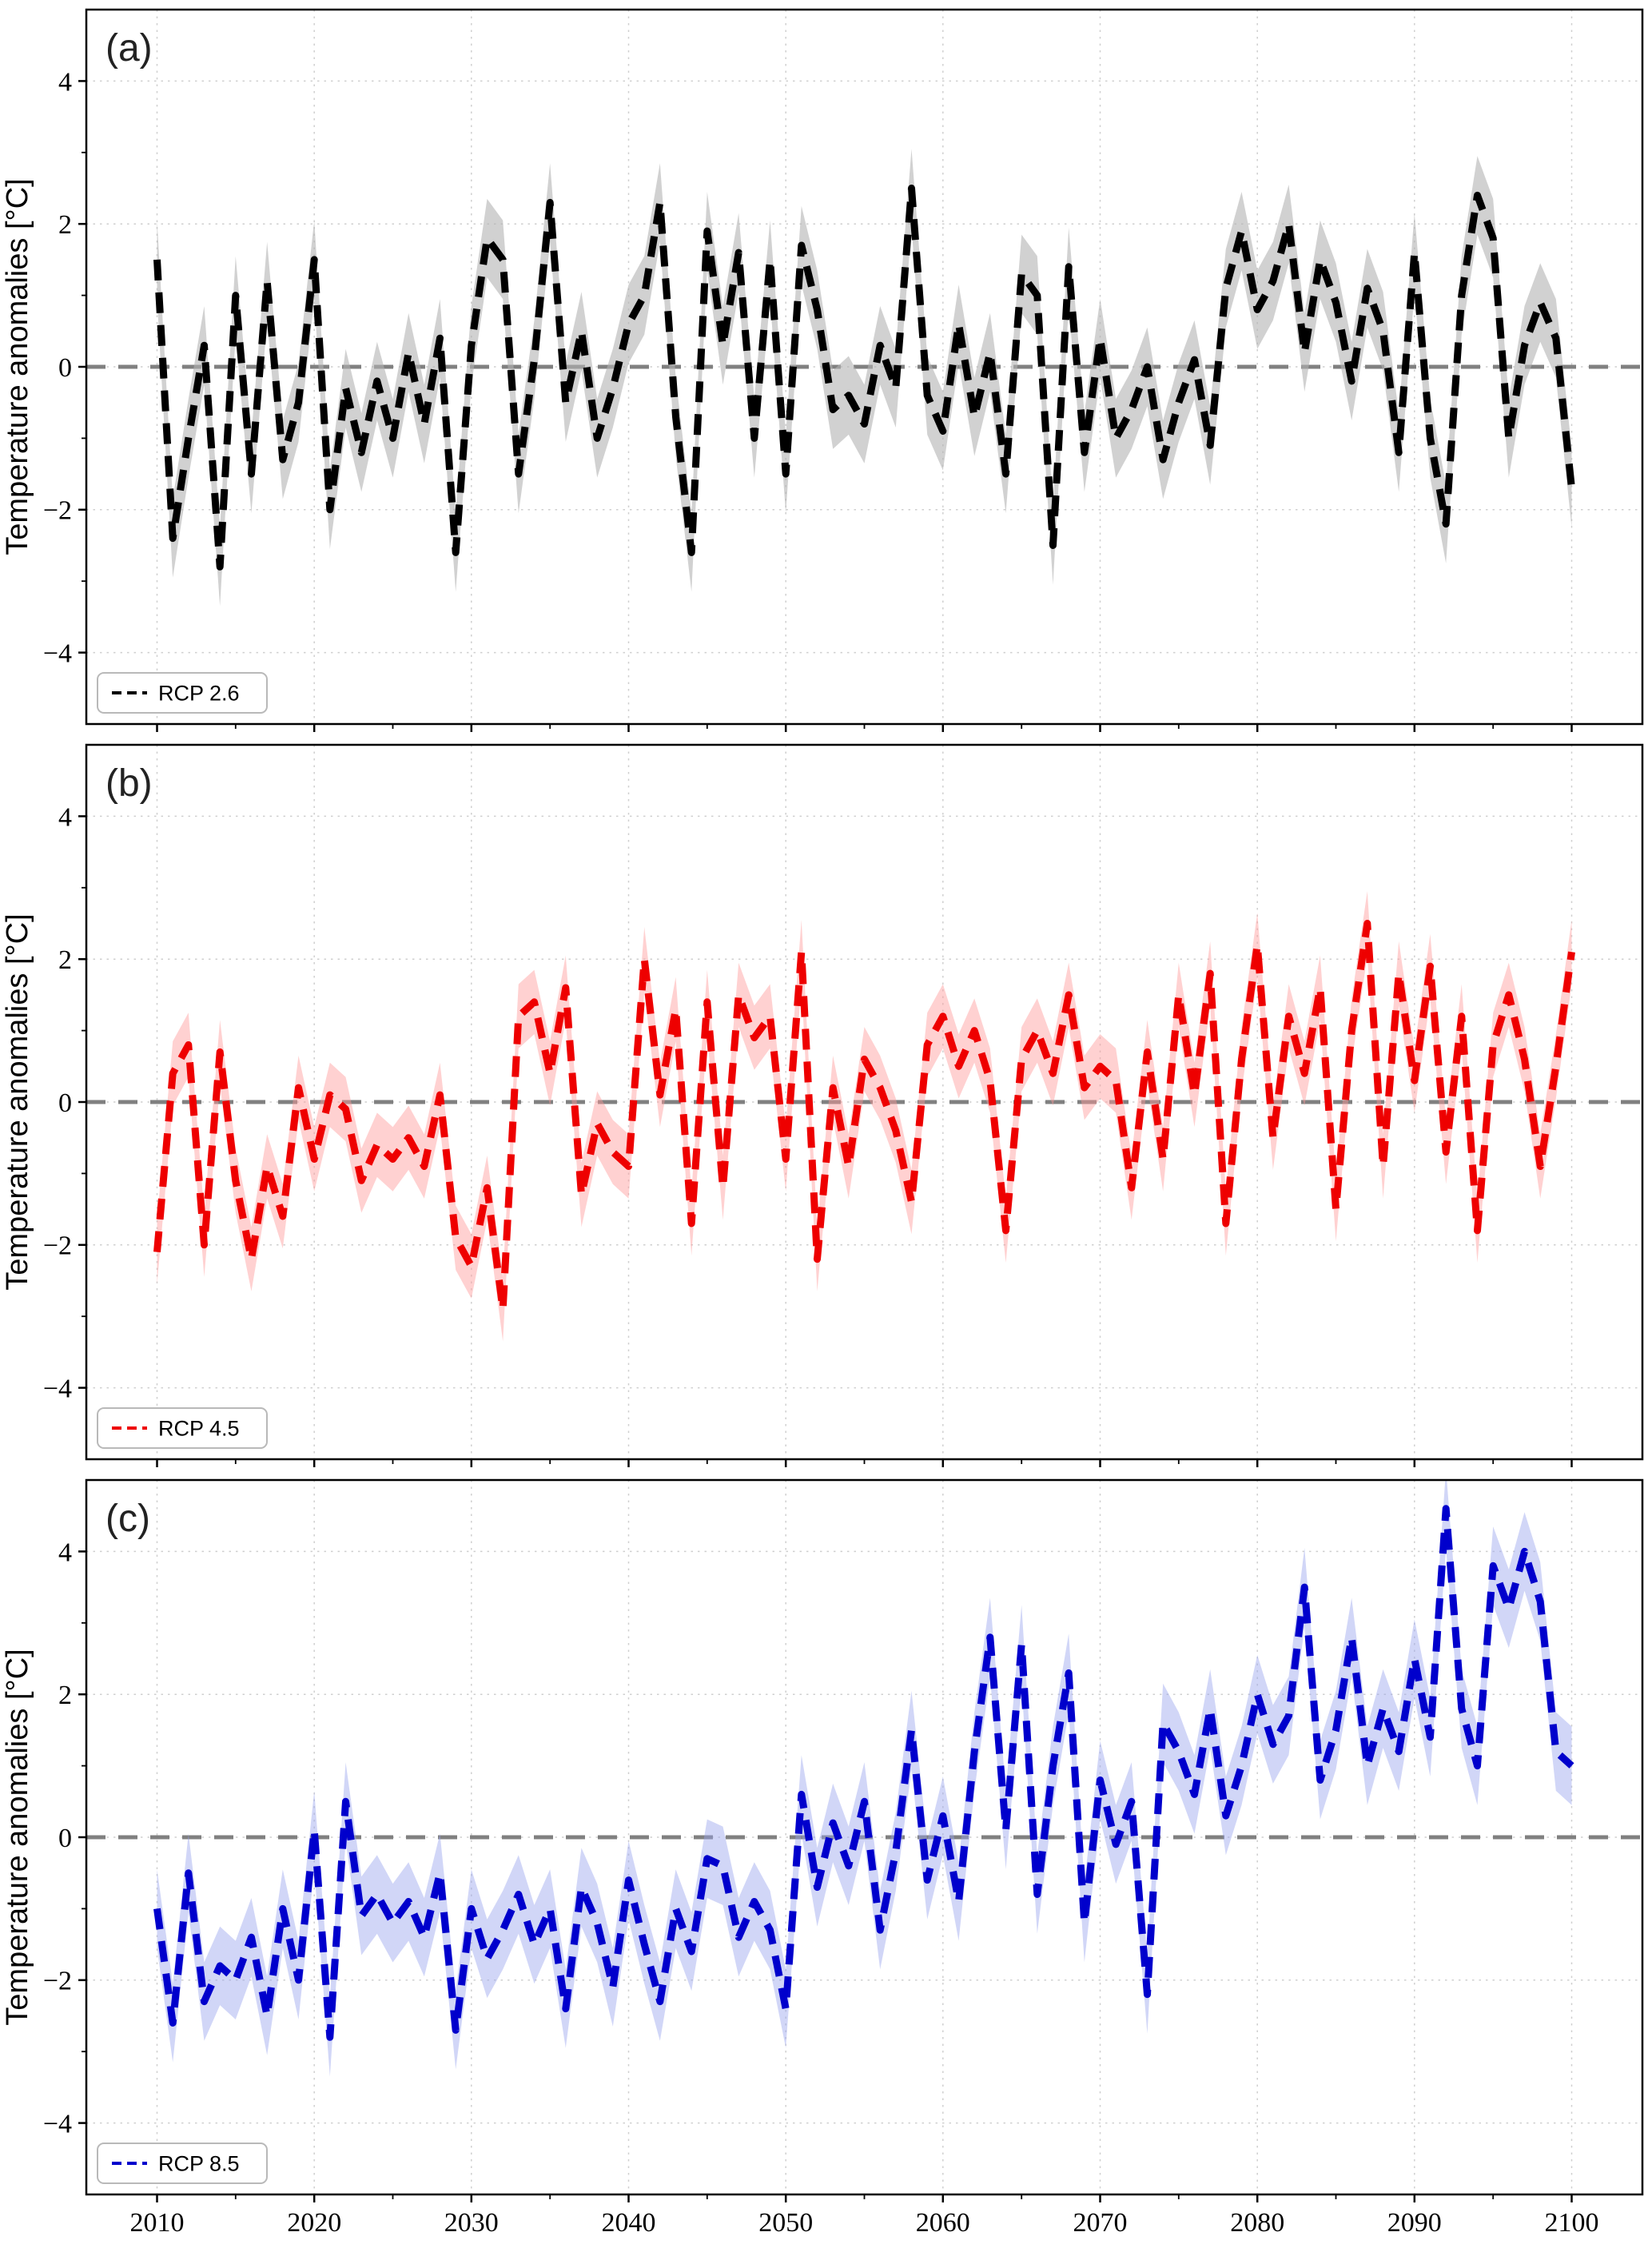  I want to click on legend-label: RCP 8.5, so click(199, 2163).